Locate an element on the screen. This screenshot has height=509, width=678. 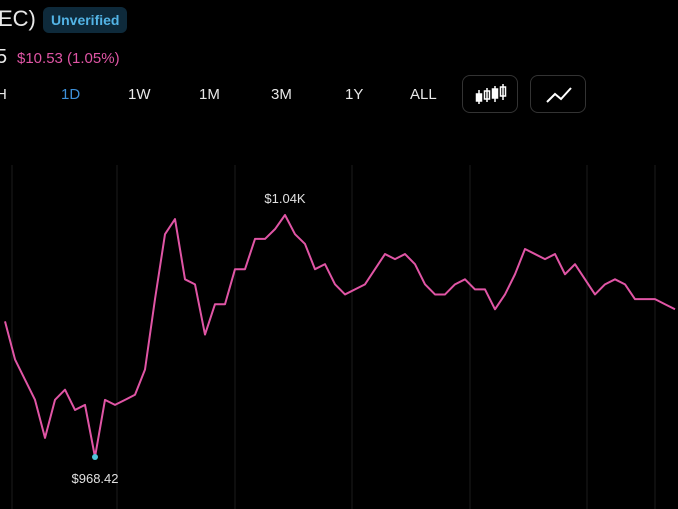
range-tab: 1D is located at coordinates (71, 94).